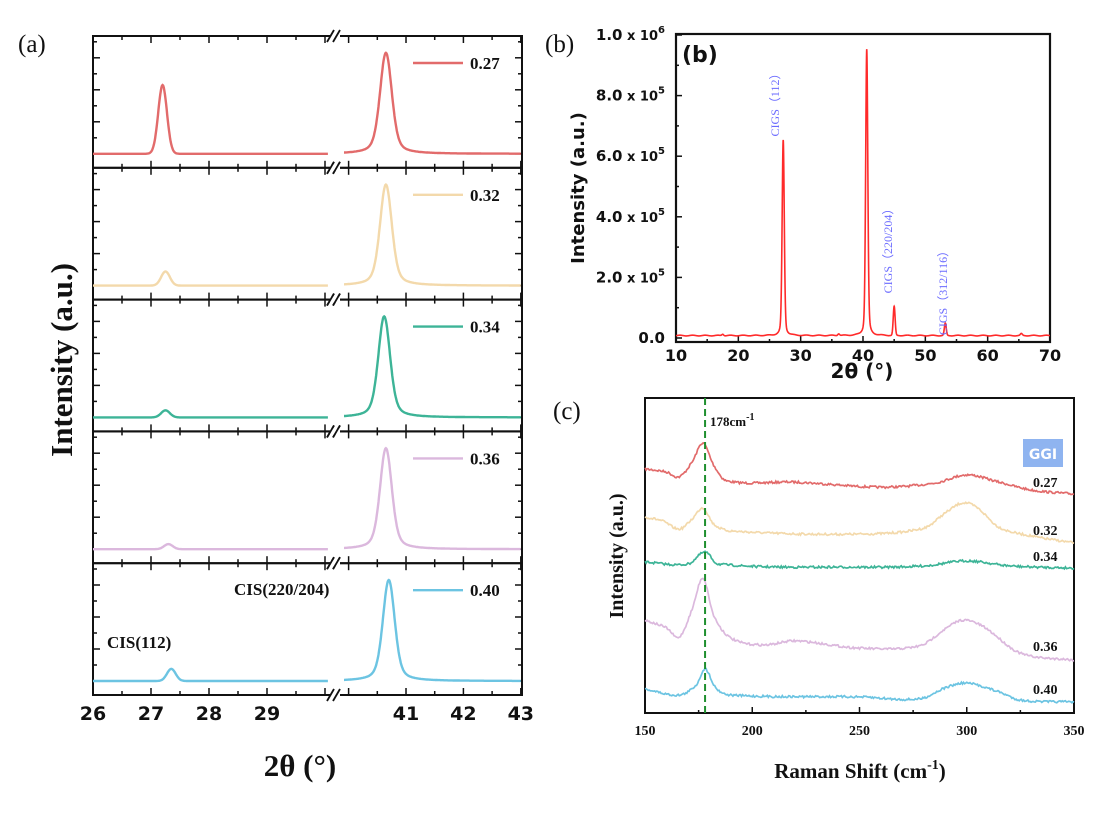 The height and width of the screenshot is (822, 1112). I want to click on y-tick-label: 8.0 x 10⁵, so click(630, 95).